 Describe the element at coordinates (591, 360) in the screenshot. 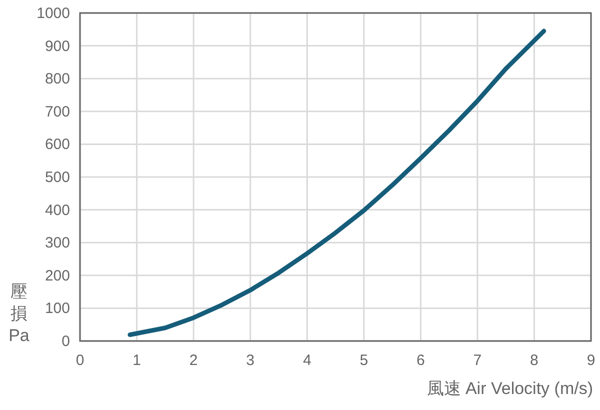

I see `x-tick-label: 9` at that location.